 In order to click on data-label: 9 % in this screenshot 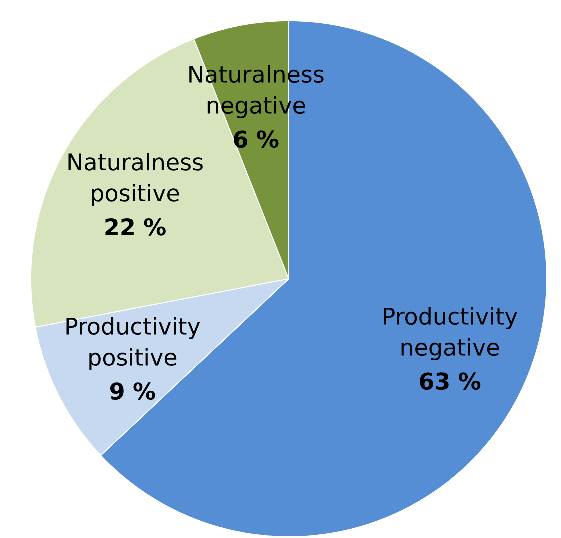, I will do `click(133, 391)`.